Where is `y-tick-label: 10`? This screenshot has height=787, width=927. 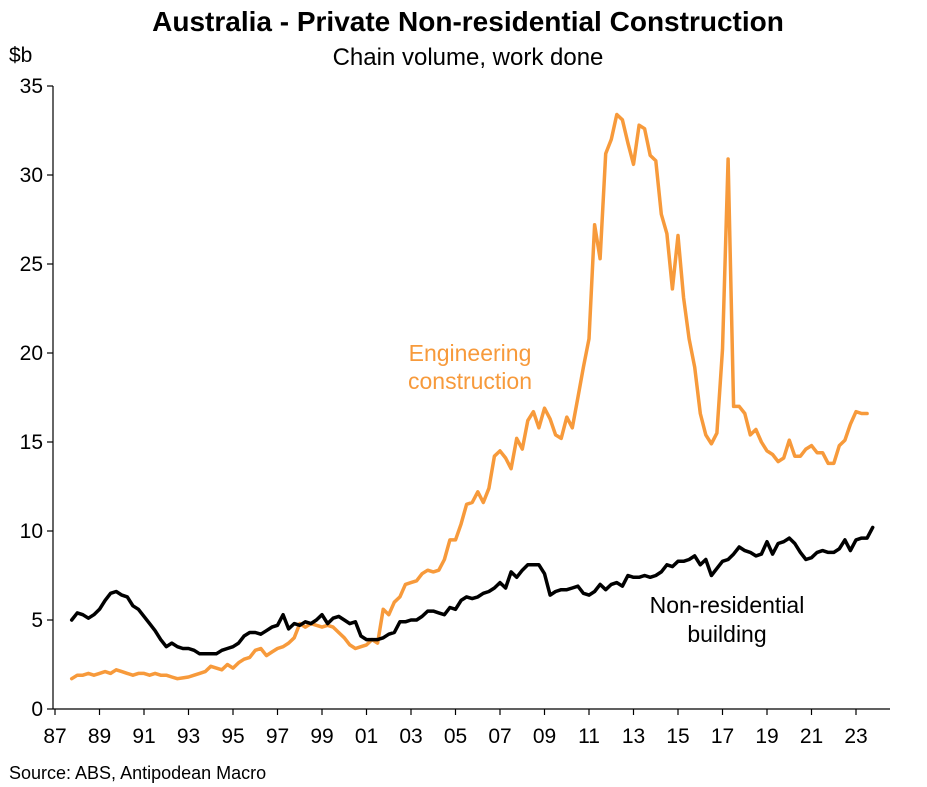 y-tick-label: 10 is located at coordinates (31, 531).